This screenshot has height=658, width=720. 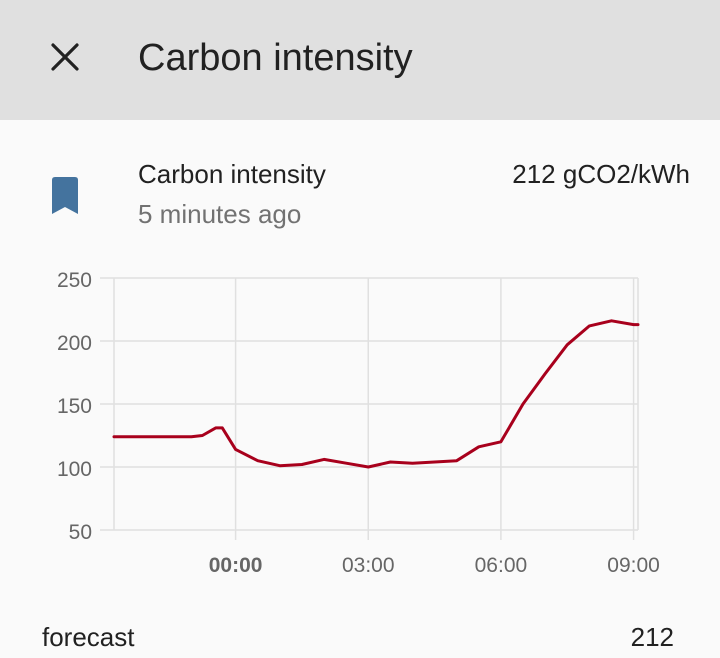 What do you see at coordinates (74, 280) in the screenshot?
I see `y-tick-label: 250` at bounding box center [74, 280].